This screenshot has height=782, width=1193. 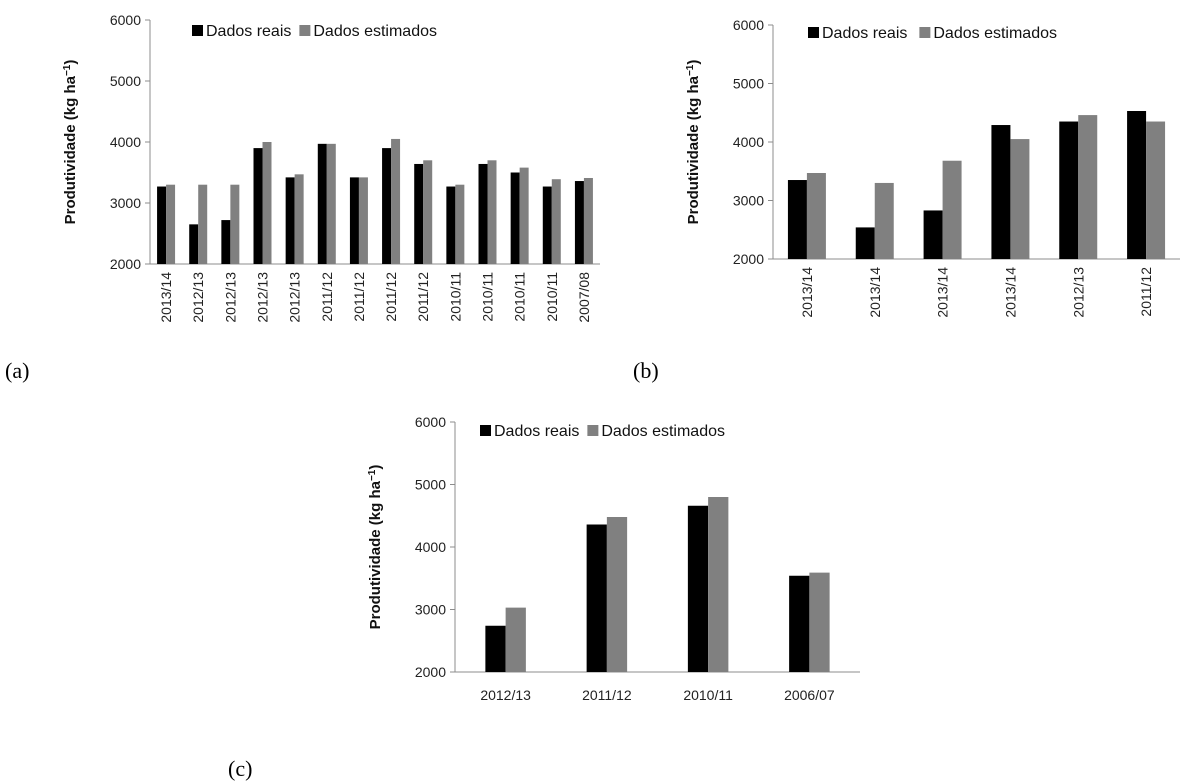 I want to click on panel-label: (c), so click(x=240, y=768).